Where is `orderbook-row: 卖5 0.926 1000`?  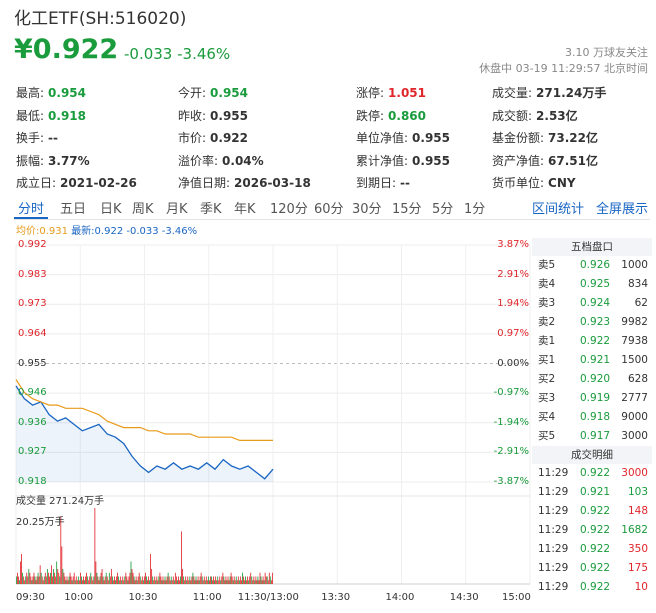
orderbook-row: 卖5 0.926 1000 is located at coordinates (592, 265).